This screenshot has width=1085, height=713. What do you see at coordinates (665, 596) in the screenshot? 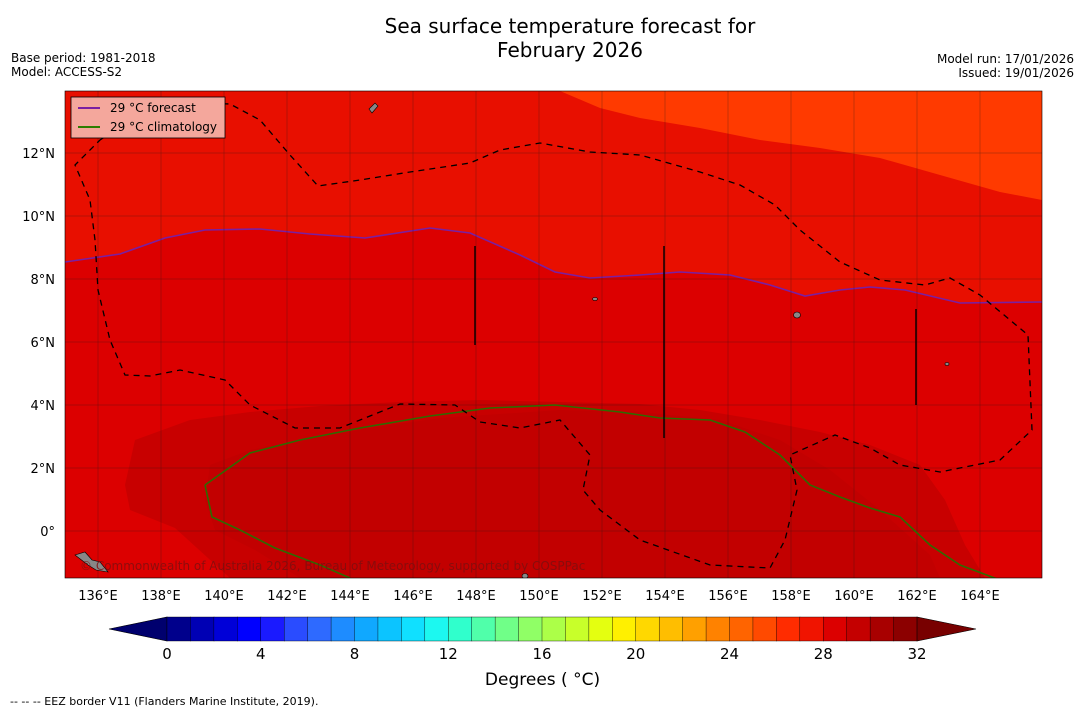
I see `lon-label: 154°E` at bounding box center [665, 596].